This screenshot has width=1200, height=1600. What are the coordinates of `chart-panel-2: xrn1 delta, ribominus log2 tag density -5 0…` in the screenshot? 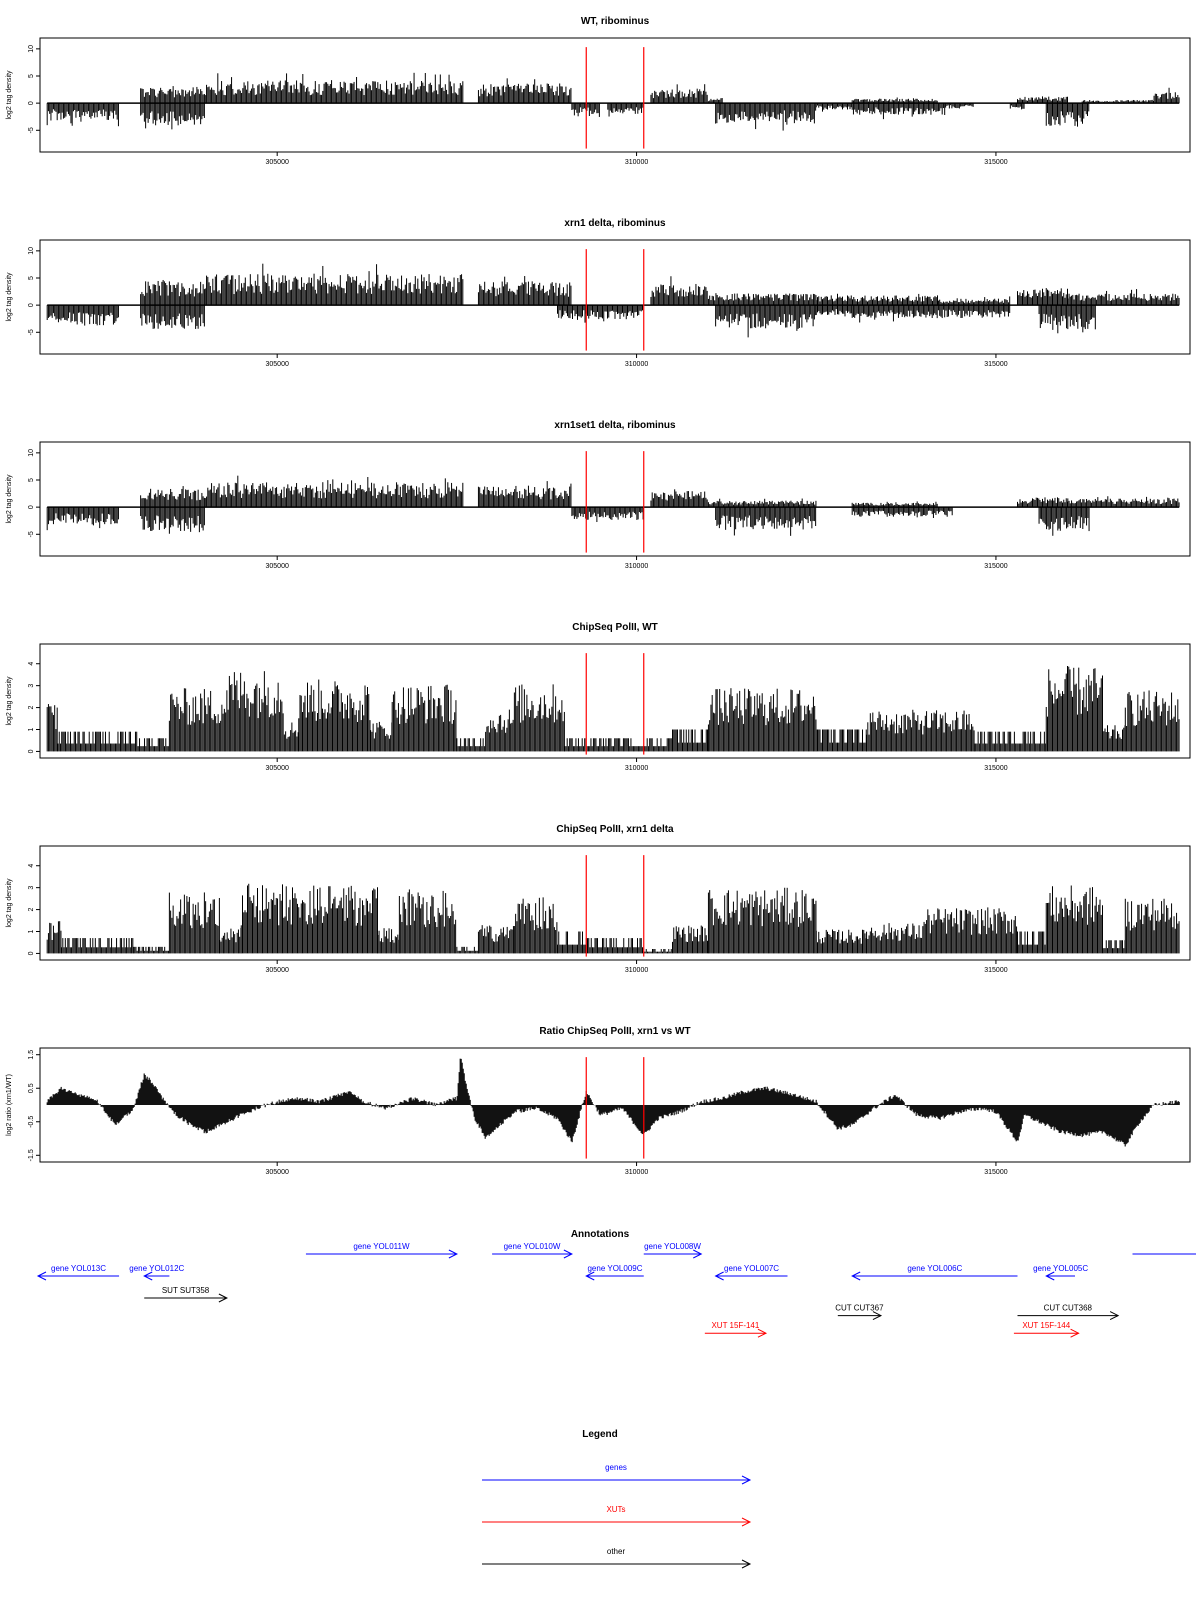 It's located at (598, 293).